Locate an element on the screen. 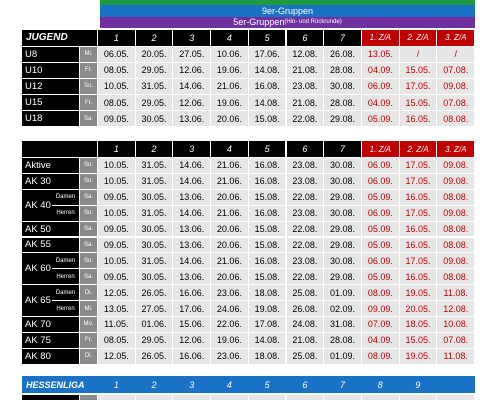  date-cell: 12.06. is located at coordinates (192, 340).